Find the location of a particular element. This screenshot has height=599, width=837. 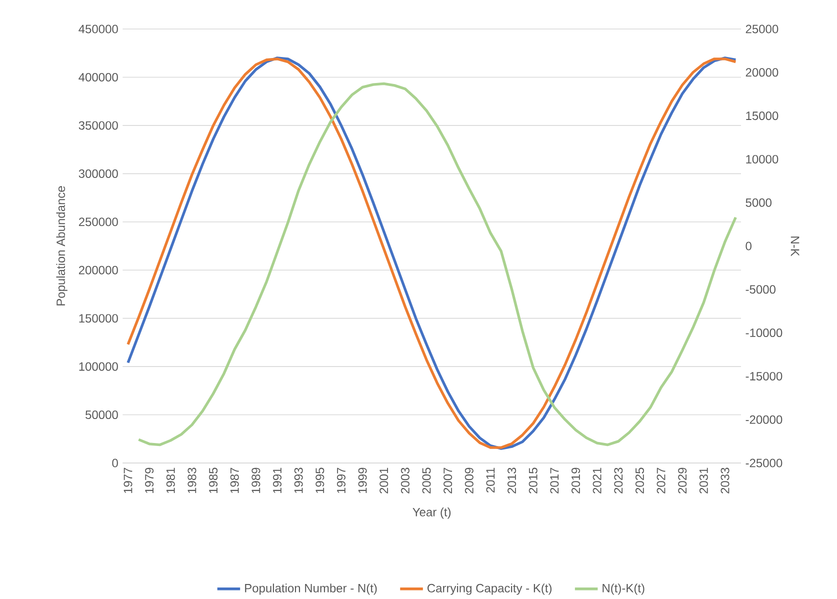

y2-tick-label: 20000 is located at coordinates (762, 72).